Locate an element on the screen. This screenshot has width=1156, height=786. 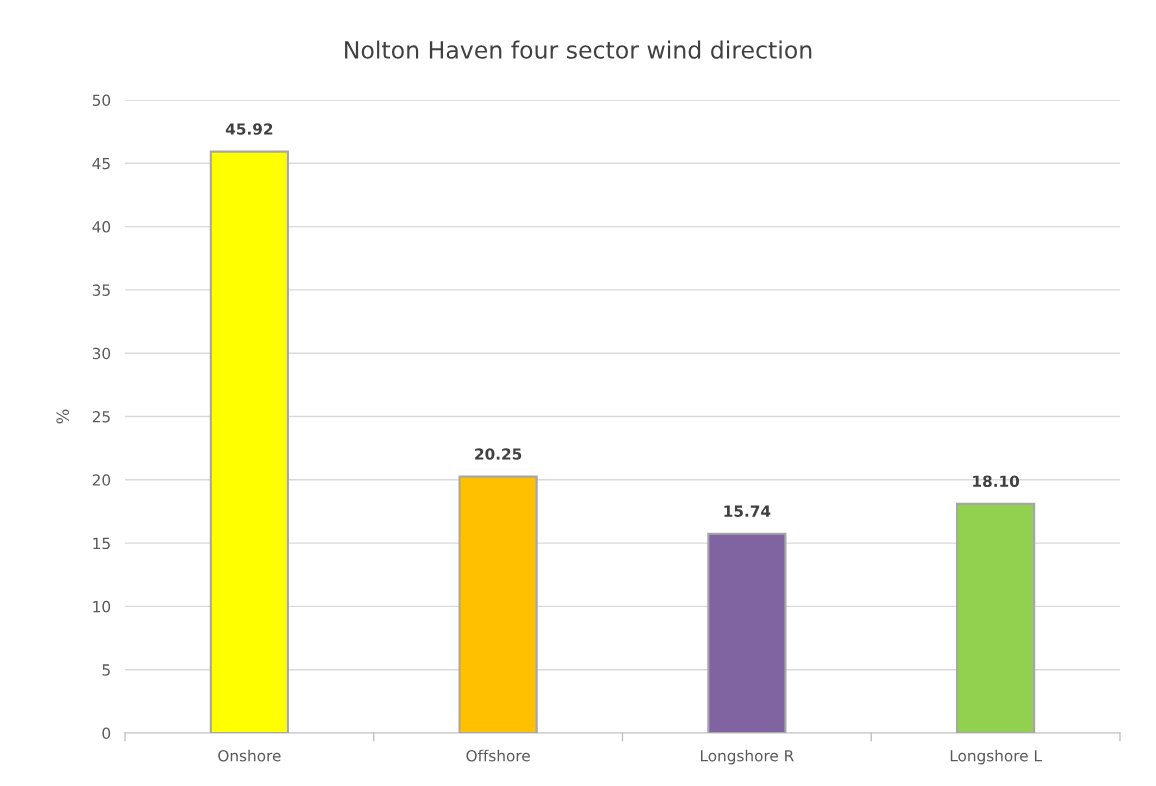
x-tick-label: Onshore is located at coordinates (249, 755).